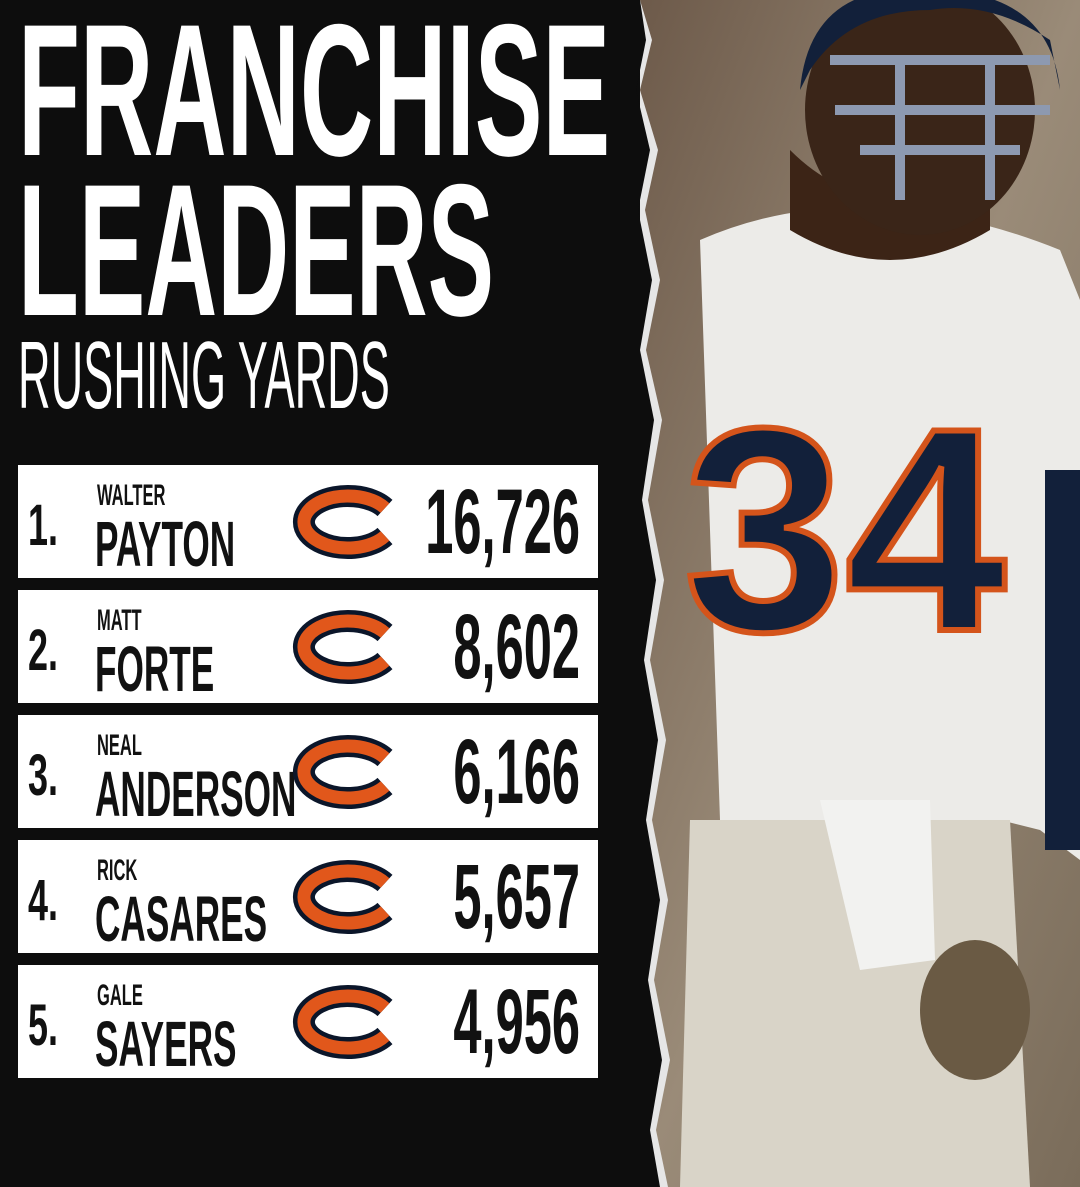 The width and height of the screenshot is (1080, 1187). Describe the element at coordinates (846, 530) in the screenshot. I see `jersey-number: 34` at that location.